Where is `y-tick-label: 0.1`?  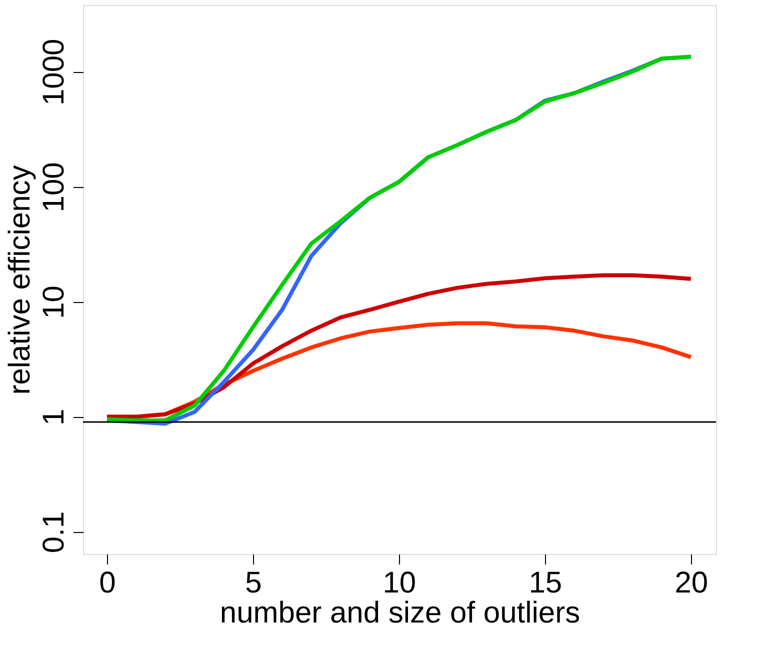
y-tick-label: 0.1 is located at coordinates (54, 532).